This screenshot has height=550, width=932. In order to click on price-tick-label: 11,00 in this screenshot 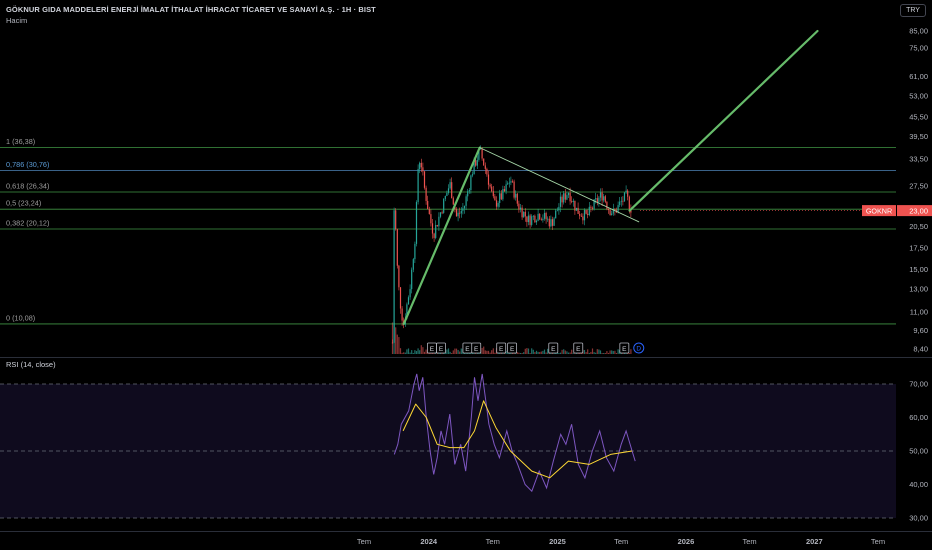, I will do `click(919, 311)`.